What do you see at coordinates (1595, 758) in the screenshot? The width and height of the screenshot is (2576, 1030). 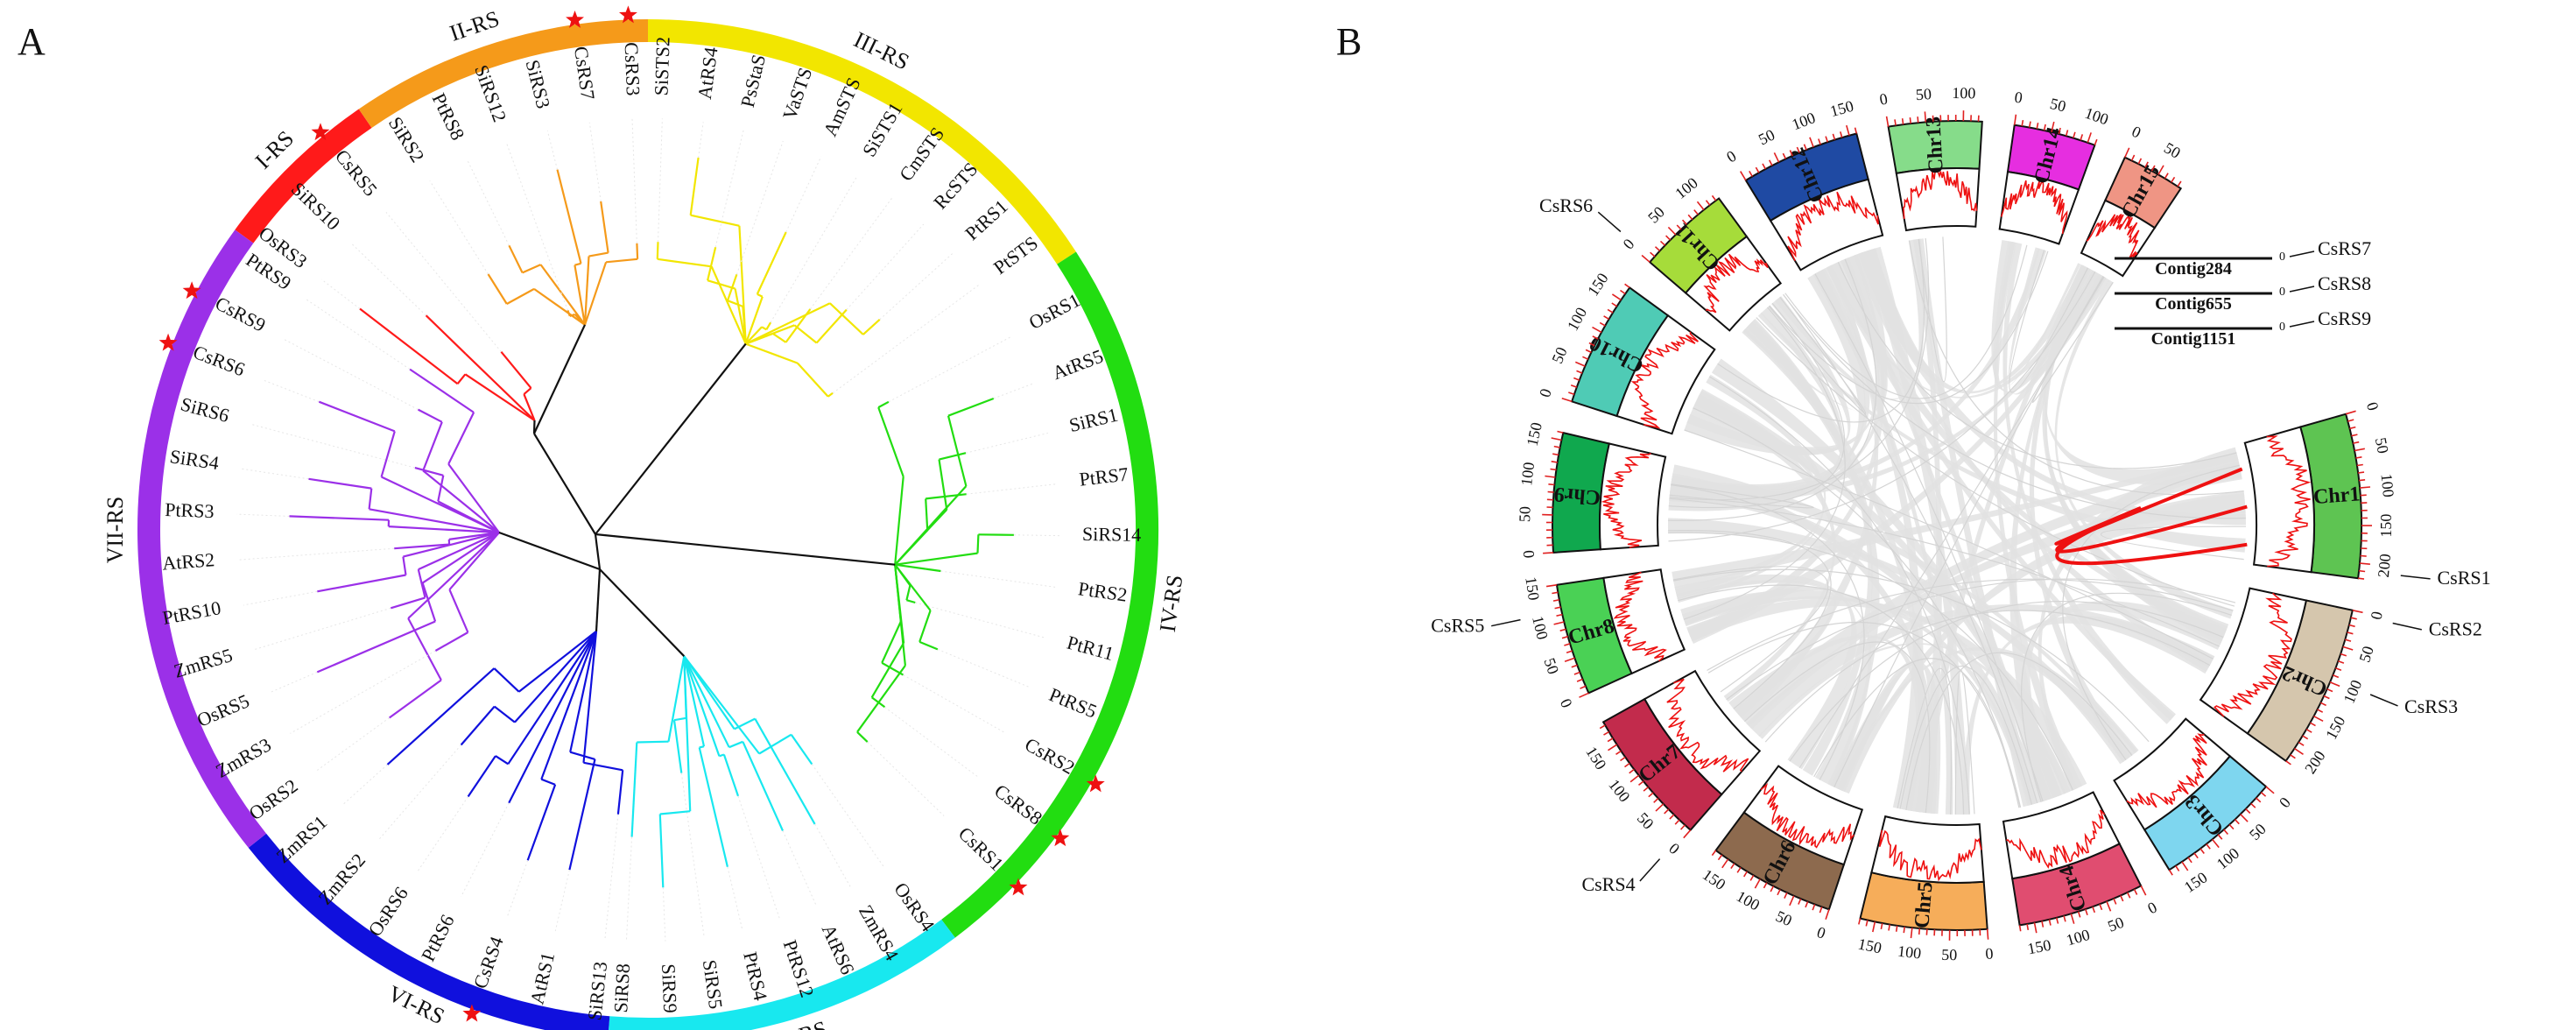 I see `tick-label: 150` at bounding box center [1595, 758].